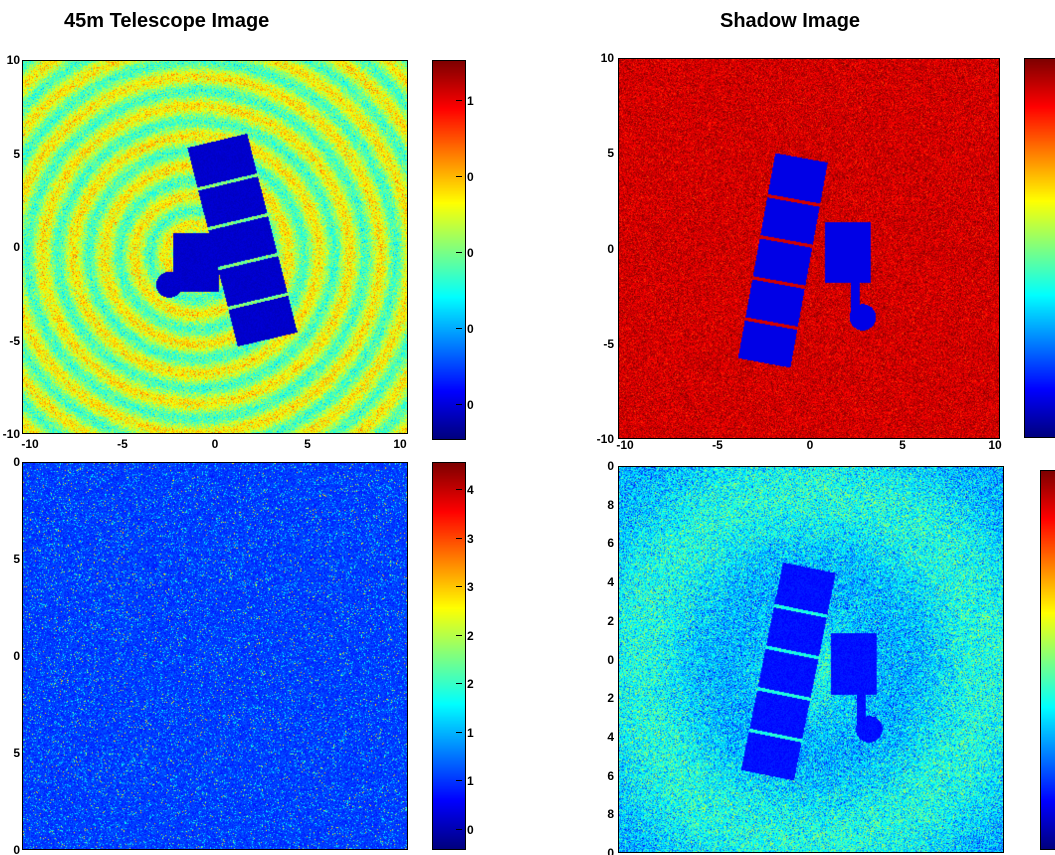 Image resolution: width=1055 pixels, height=855 pixels. I want to click on panel-title-right: Shadow Image, so click(790, 21).